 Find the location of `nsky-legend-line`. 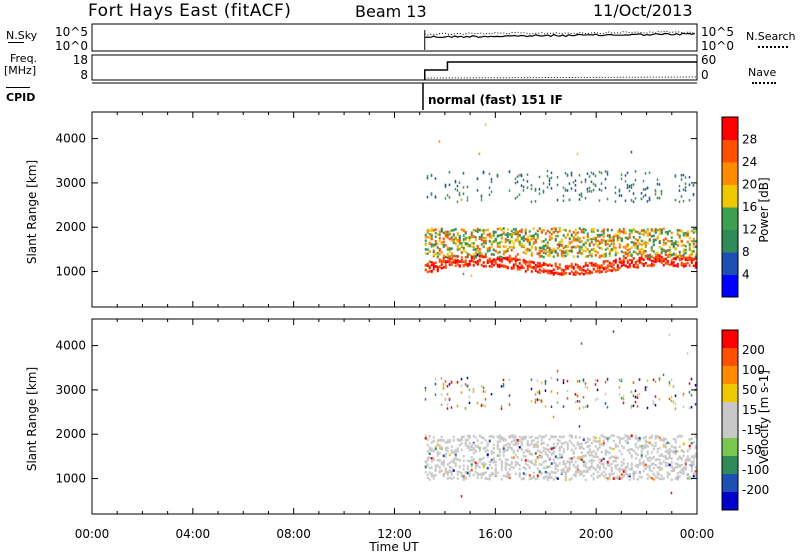

nsky-legend-line is located at coordinates (16, 42).